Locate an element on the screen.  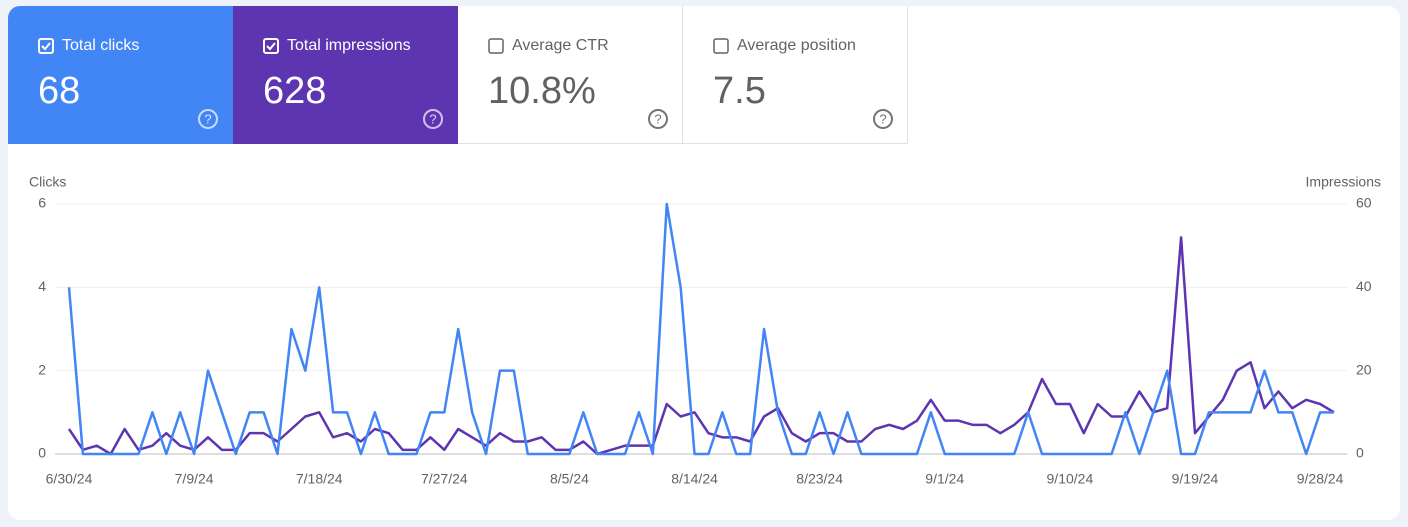
card-label: Total impressions is located at coordinates (349, 45).